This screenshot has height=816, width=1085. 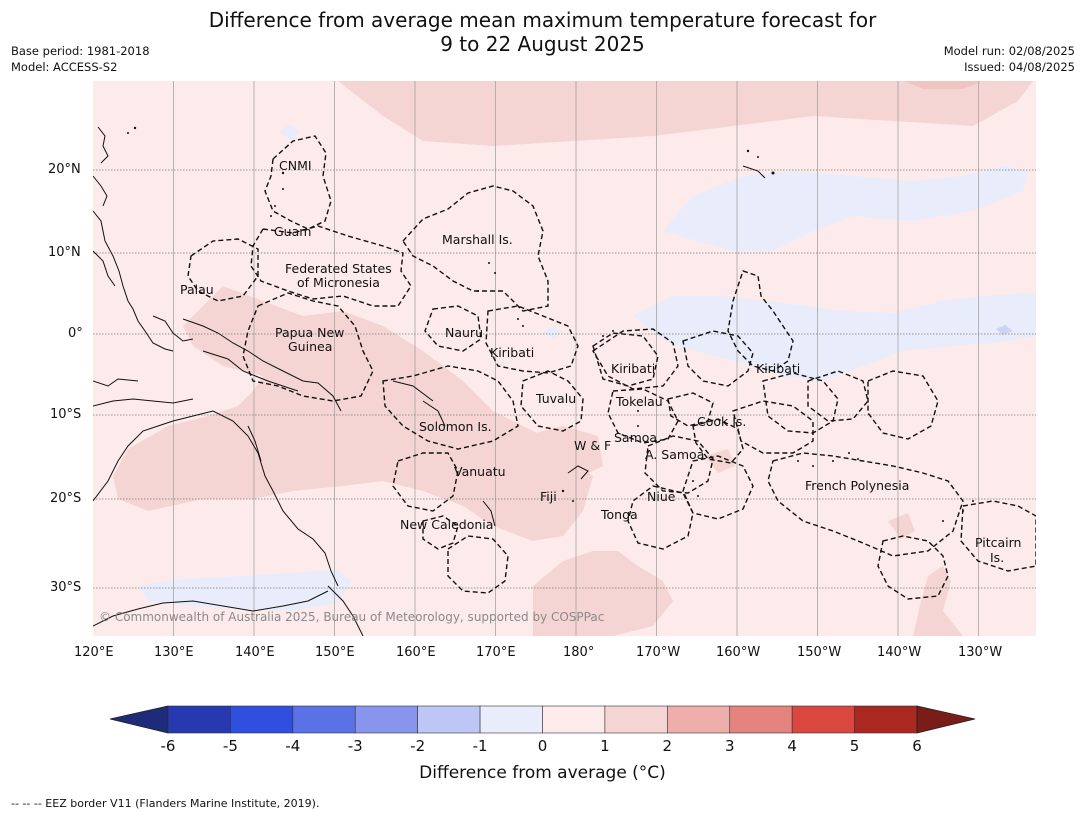 I want to click on warm-region-top-right, so click(x=943, y=85).